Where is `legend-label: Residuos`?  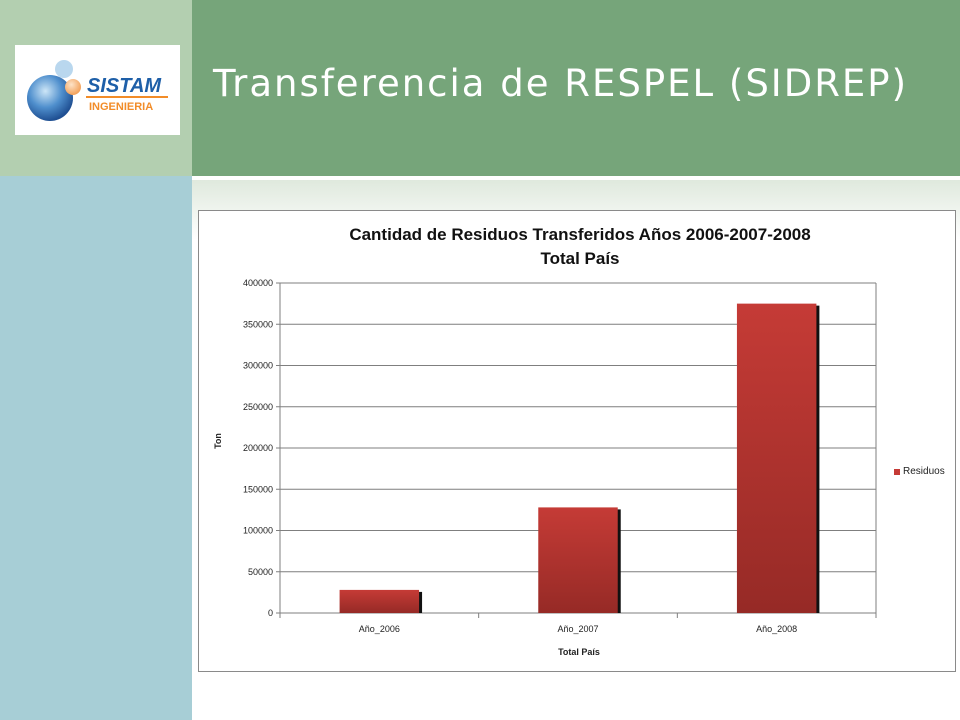 legend-label: Residuos is located at coordinates (924, 471).